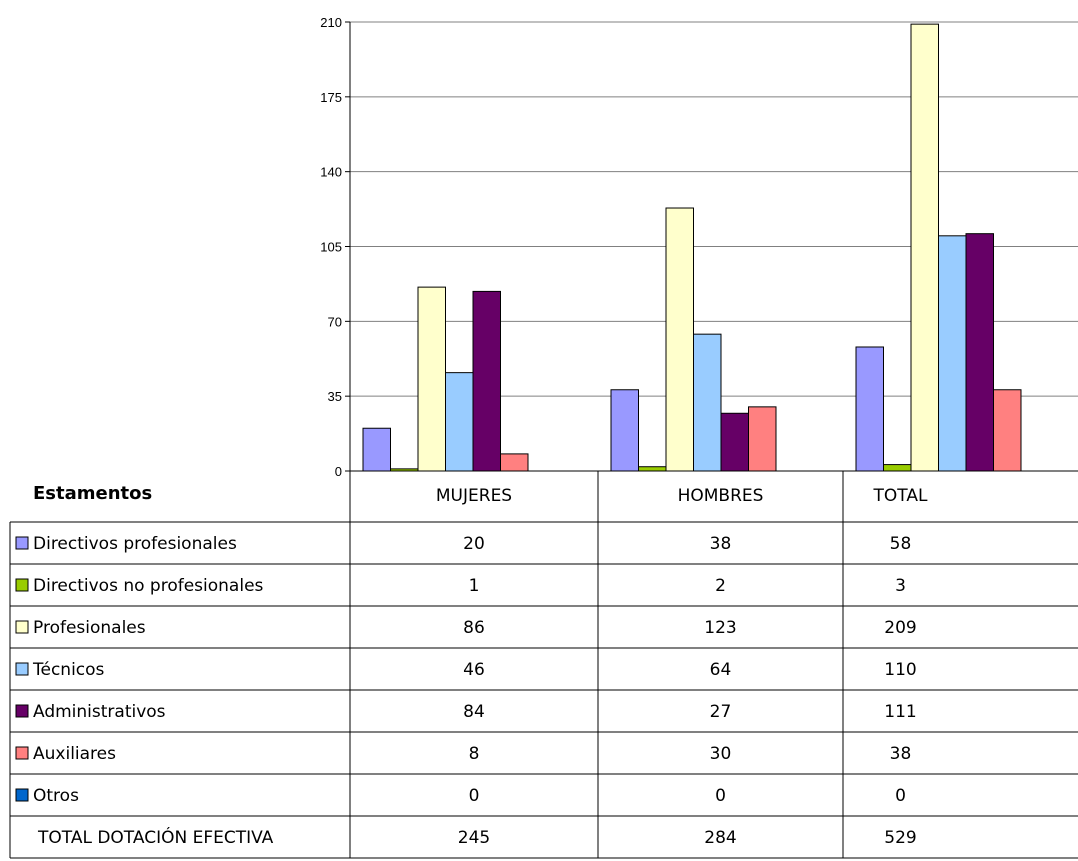  I want to click on legend-entry-label: Técnicos, so click(68, 670).